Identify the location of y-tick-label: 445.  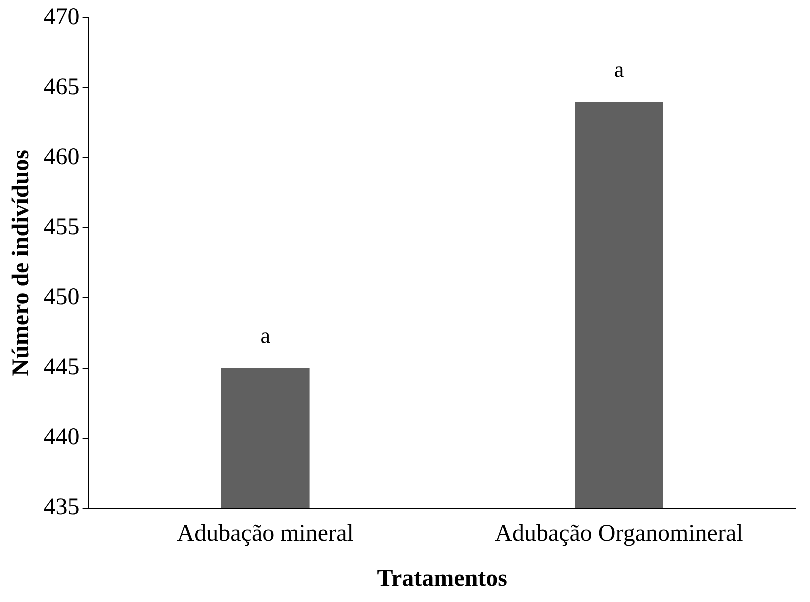
(62, 367).